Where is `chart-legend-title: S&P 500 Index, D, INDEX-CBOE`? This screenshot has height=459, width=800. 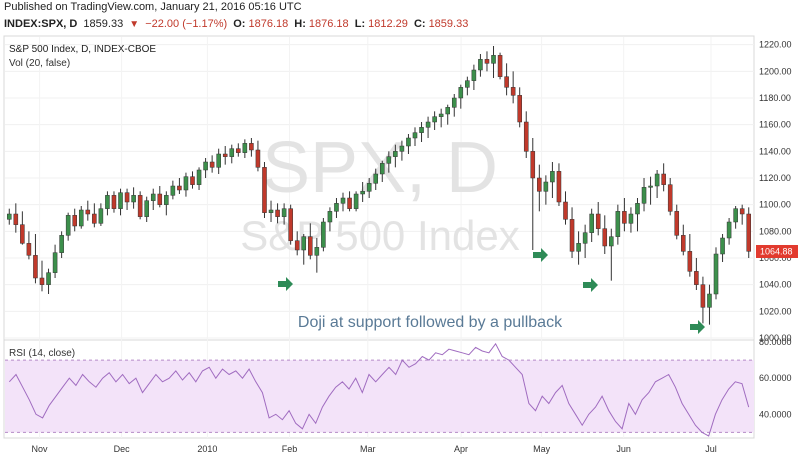 chart-legend-title: S&P 500 Index, D, INDEX-CBOE is located at coordinates (82, 49).